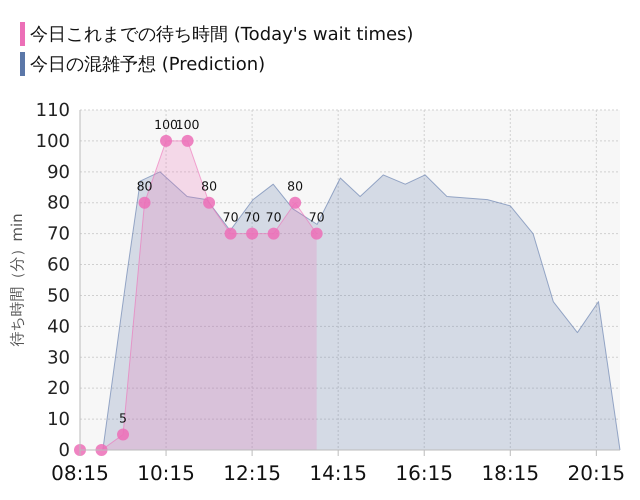 This screenshot has width=640, height=500. What do you see at coordinates (222, 34) in the screenshot?
I see `legend-label: 今日これまでの待ち時間 (Today's wait times)` at bounding box center [222, 34].